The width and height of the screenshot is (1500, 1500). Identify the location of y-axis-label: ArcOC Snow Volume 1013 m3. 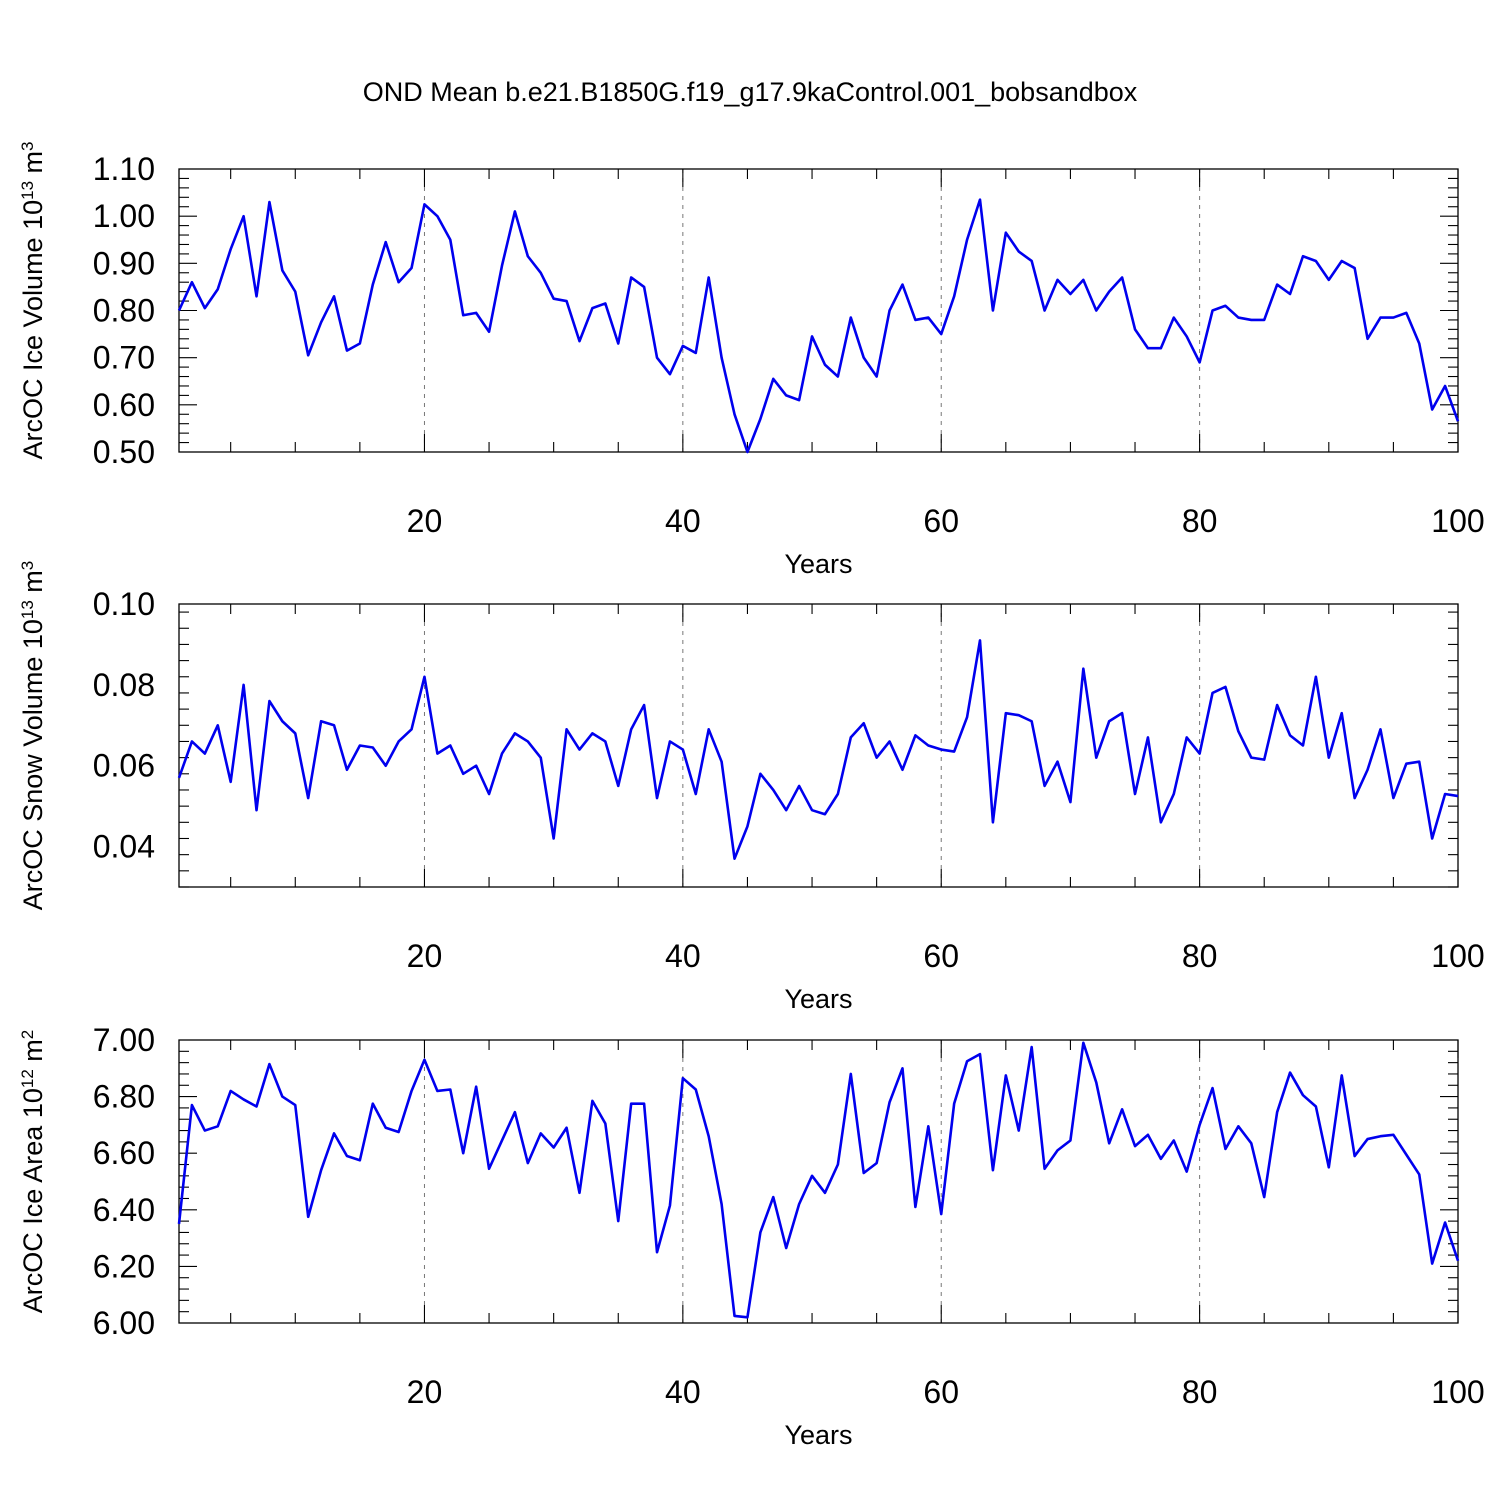
(33, 736).